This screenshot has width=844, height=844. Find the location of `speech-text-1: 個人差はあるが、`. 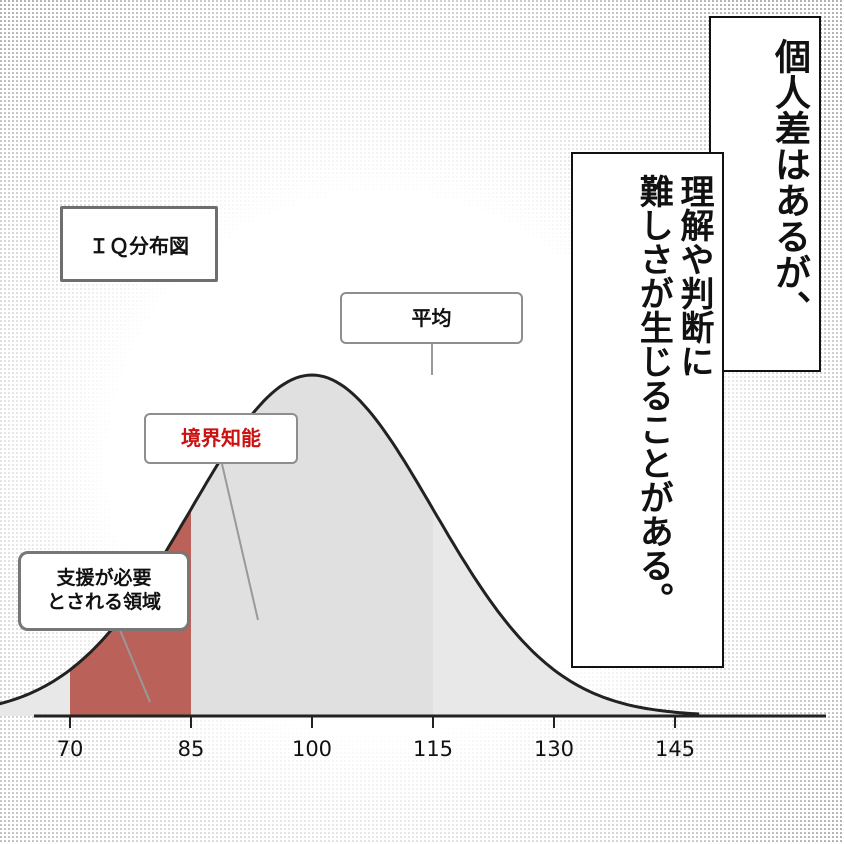

speech-text-1: 個人差はあるが、 is located at coordinates (790, 182).